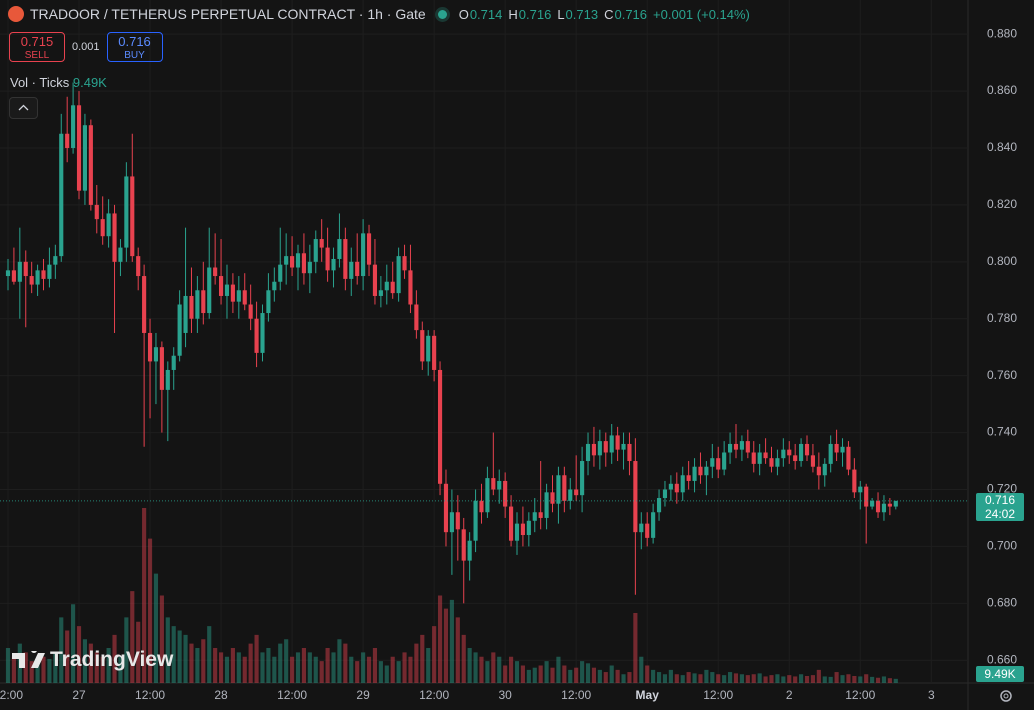 The width and height of the screenshot is (1034, 710). I want to click on spread: 0.001, so click(86, 47).